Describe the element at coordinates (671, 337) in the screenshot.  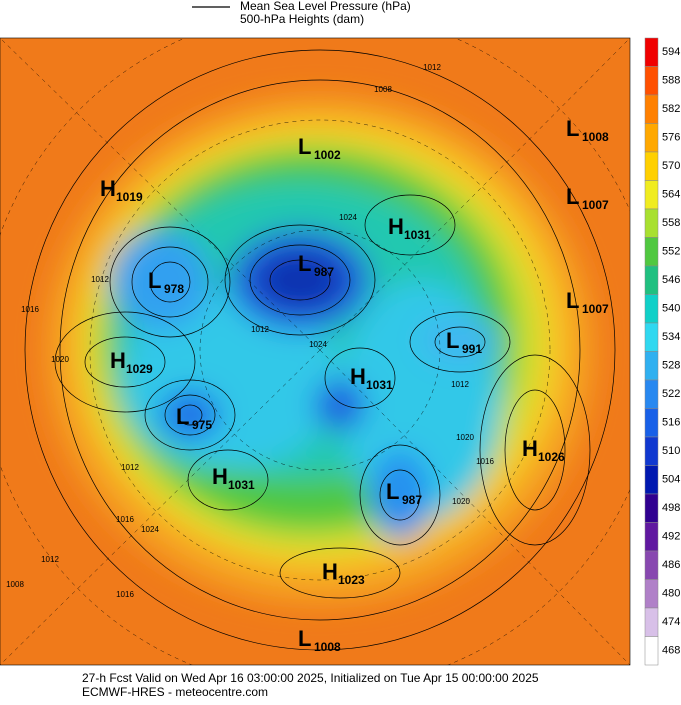
I see `colorbar-tick-label: 534` at that location.